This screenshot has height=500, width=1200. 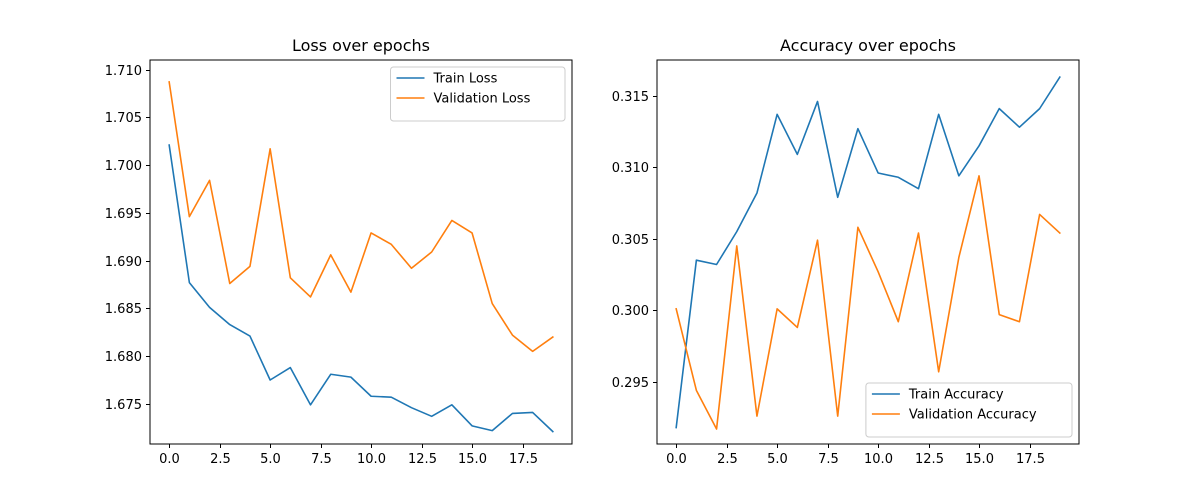 What do you see at coordinates (630, 168) in the screenshot?
I see `chart2-y-tick-label: 0.310` at bounding box center [630, 168].